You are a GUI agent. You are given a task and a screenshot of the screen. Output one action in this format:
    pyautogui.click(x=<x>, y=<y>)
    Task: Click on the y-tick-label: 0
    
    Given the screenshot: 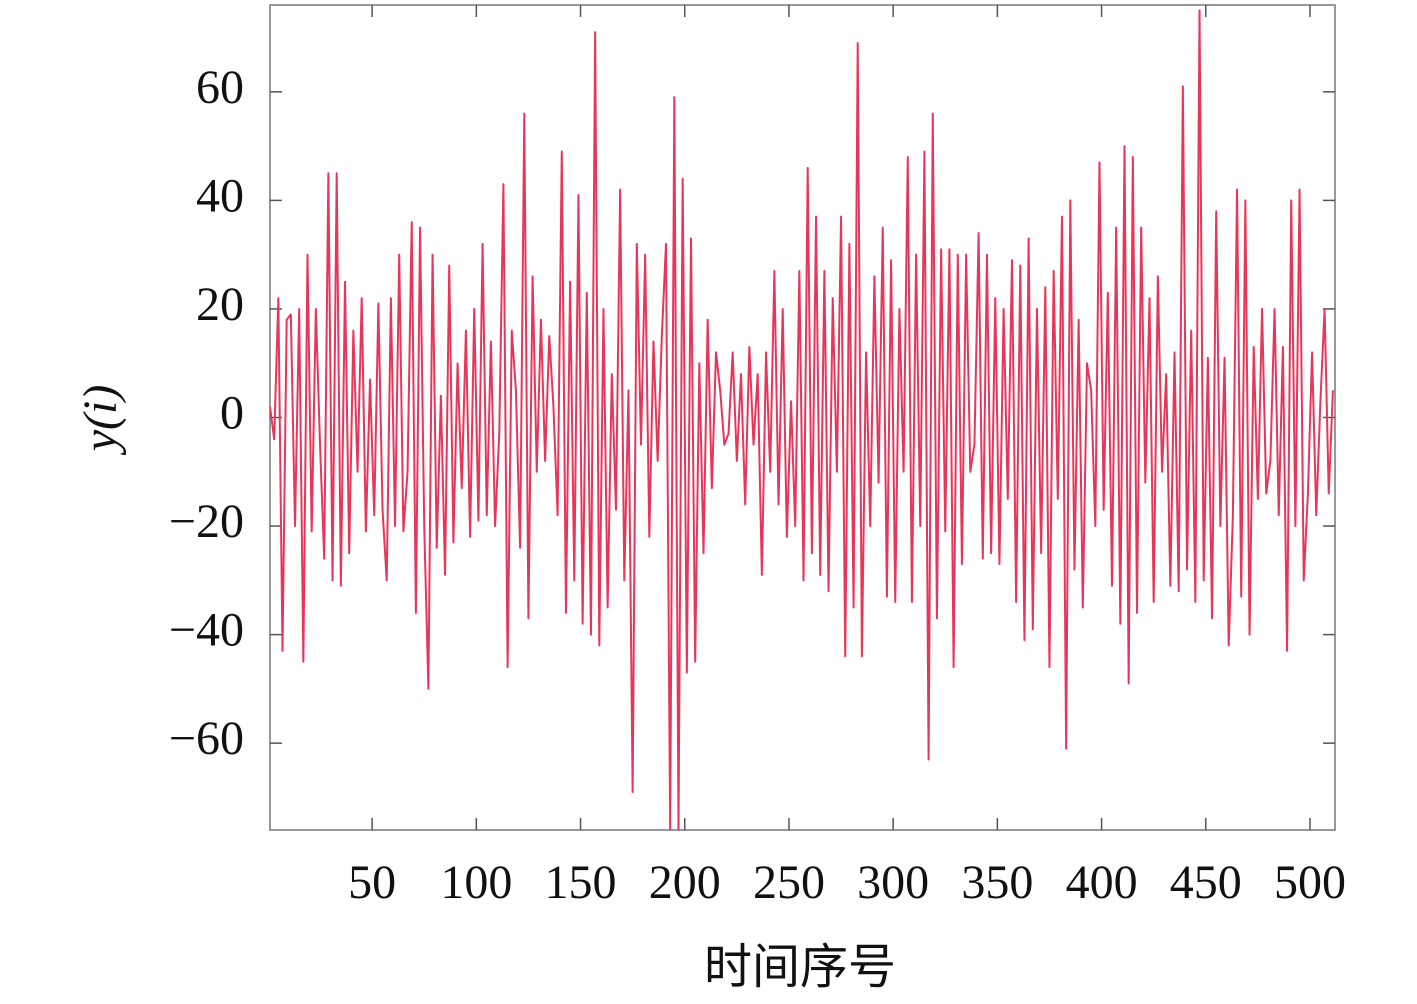 What is the action you would take?
    pyautogui.click(x=232, y=413)
    